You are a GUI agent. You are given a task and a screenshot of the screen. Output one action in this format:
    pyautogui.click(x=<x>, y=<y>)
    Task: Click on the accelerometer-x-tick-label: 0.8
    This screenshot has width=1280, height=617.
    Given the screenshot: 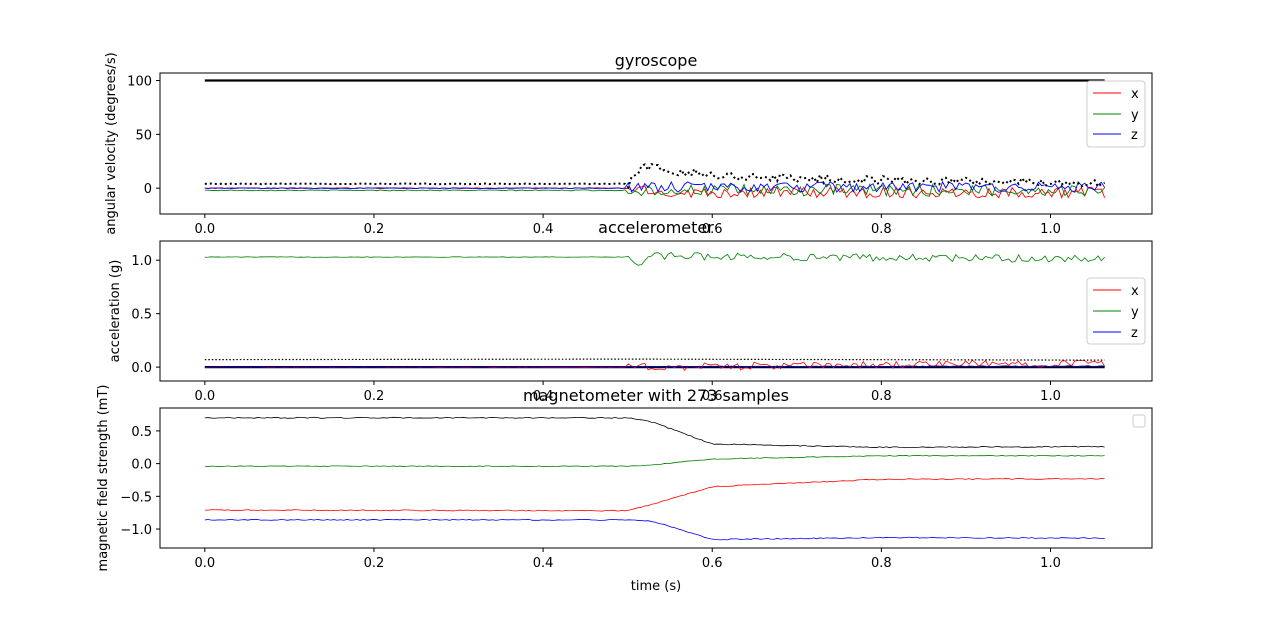 What is the action you would take?
    pyautogui.click(x=881, y=396)
    